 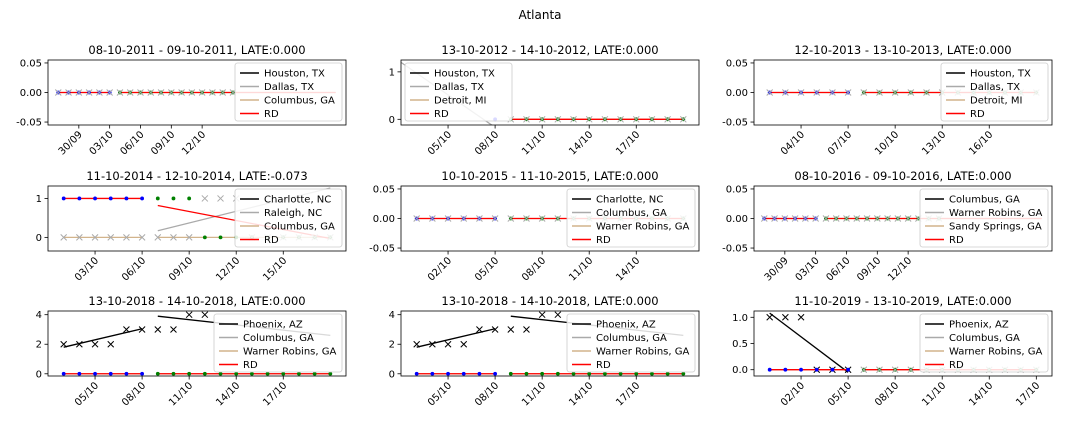 What do you see at coordinates (840, 143) in the screenshot?
I see `x-tick-label: 07/10` at bounding box center [840, 143].